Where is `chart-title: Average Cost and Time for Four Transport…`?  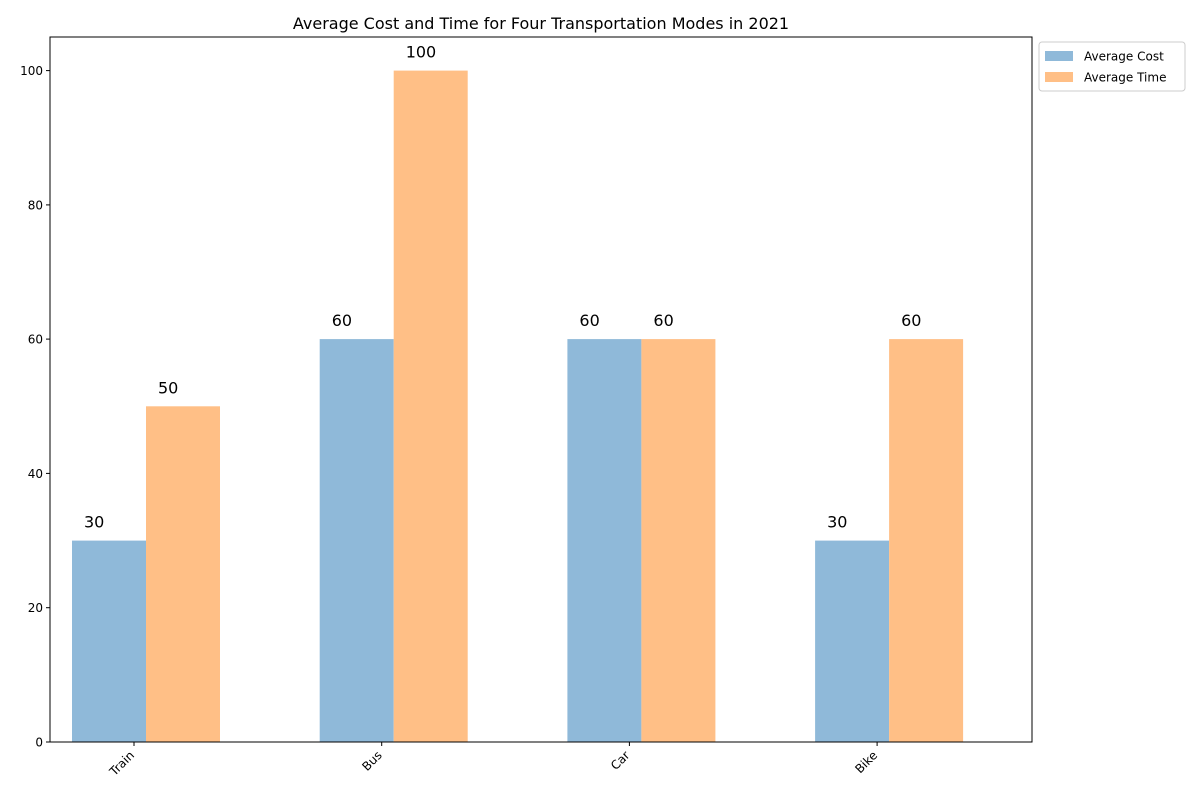 chart-title: Average Cost and Time for Four Transport… is located at coordinates (541, 23).